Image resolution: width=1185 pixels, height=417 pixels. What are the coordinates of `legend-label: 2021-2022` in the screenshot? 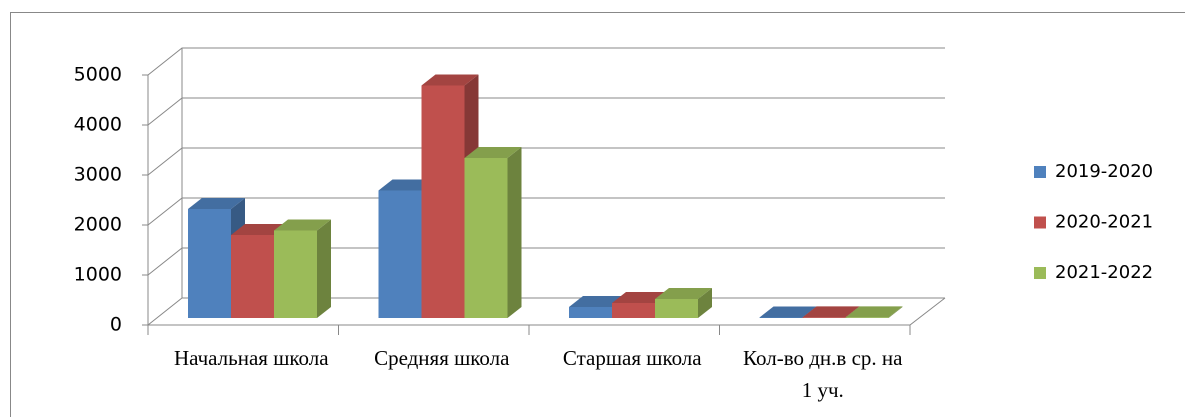 It's located at (1104, 272).